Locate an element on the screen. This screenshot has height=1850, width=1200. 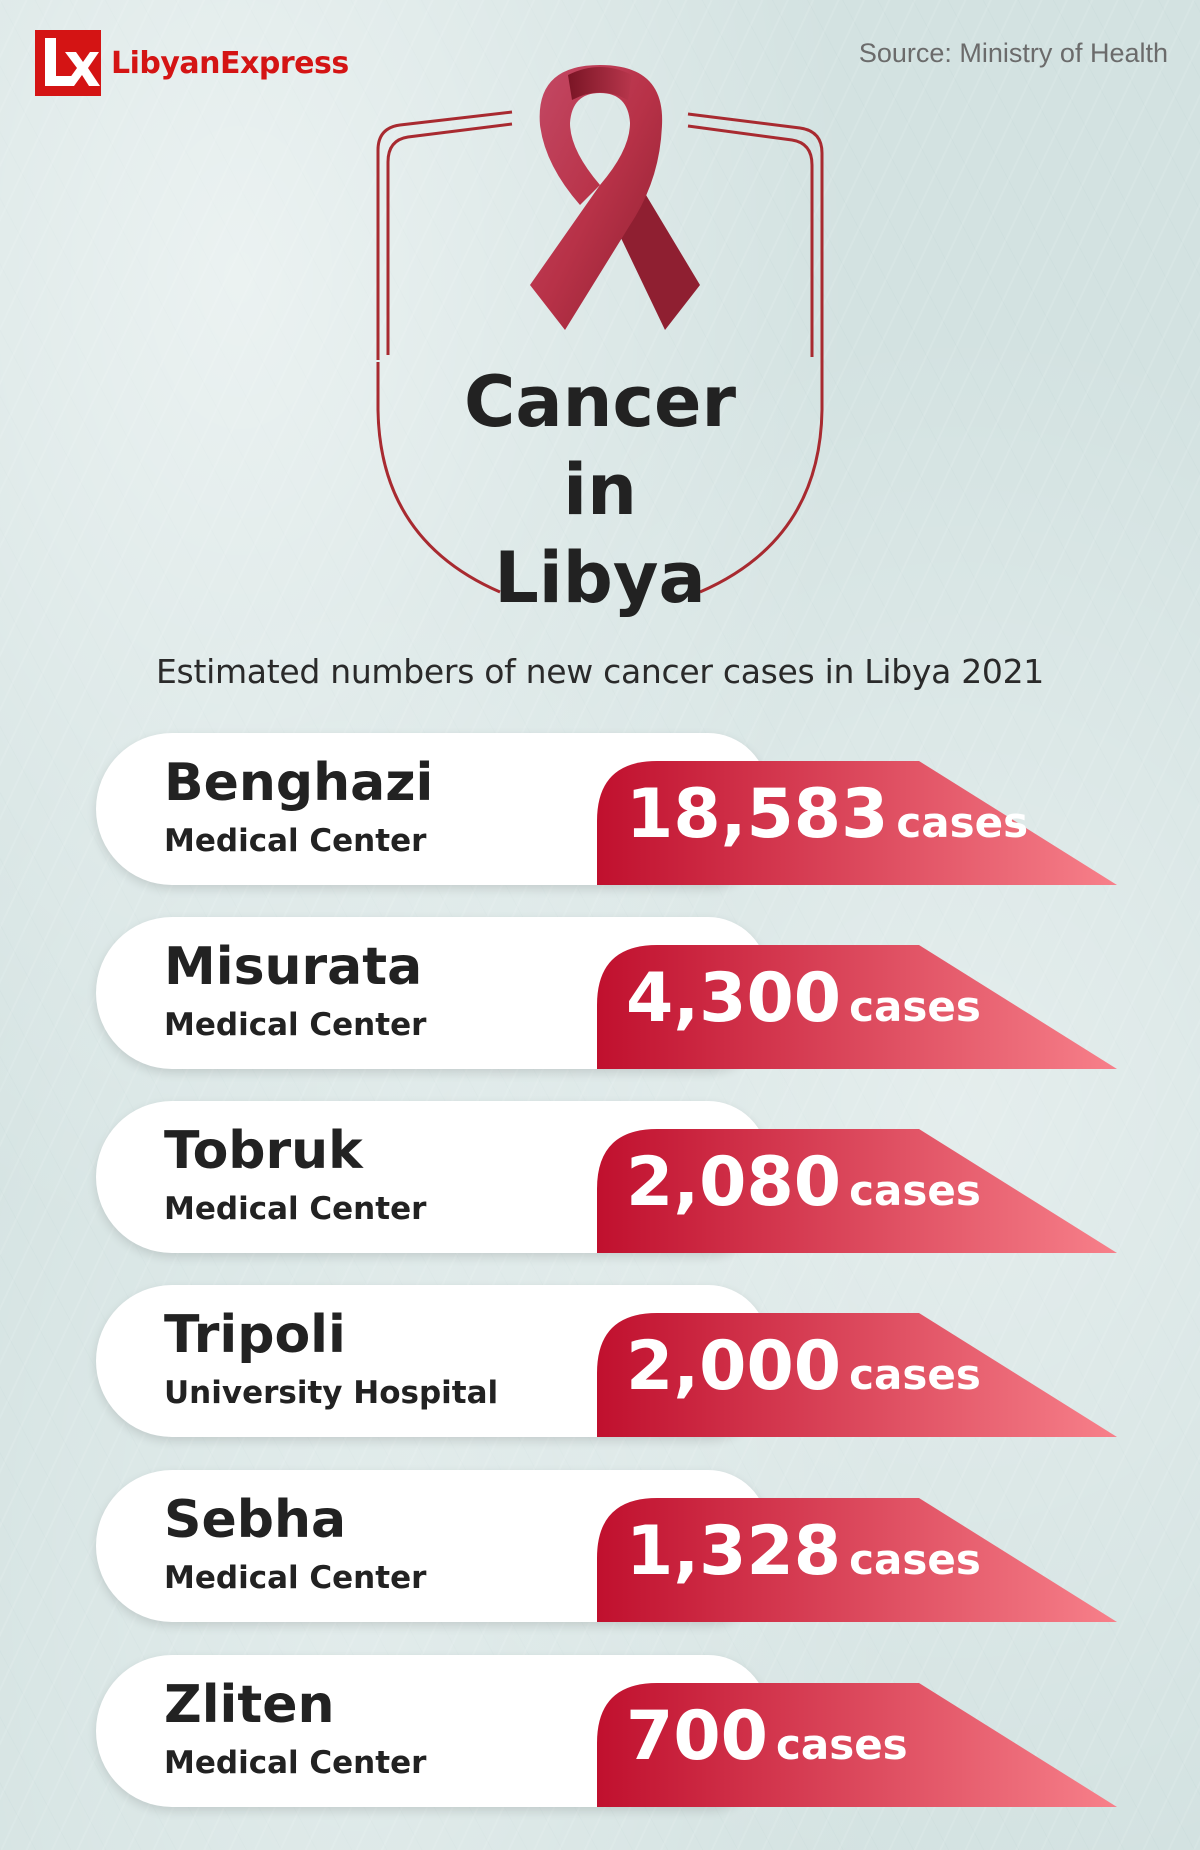
data-row-misurata: Misurata Medical Center 4,300 cases is located at coordinates (611, 993).